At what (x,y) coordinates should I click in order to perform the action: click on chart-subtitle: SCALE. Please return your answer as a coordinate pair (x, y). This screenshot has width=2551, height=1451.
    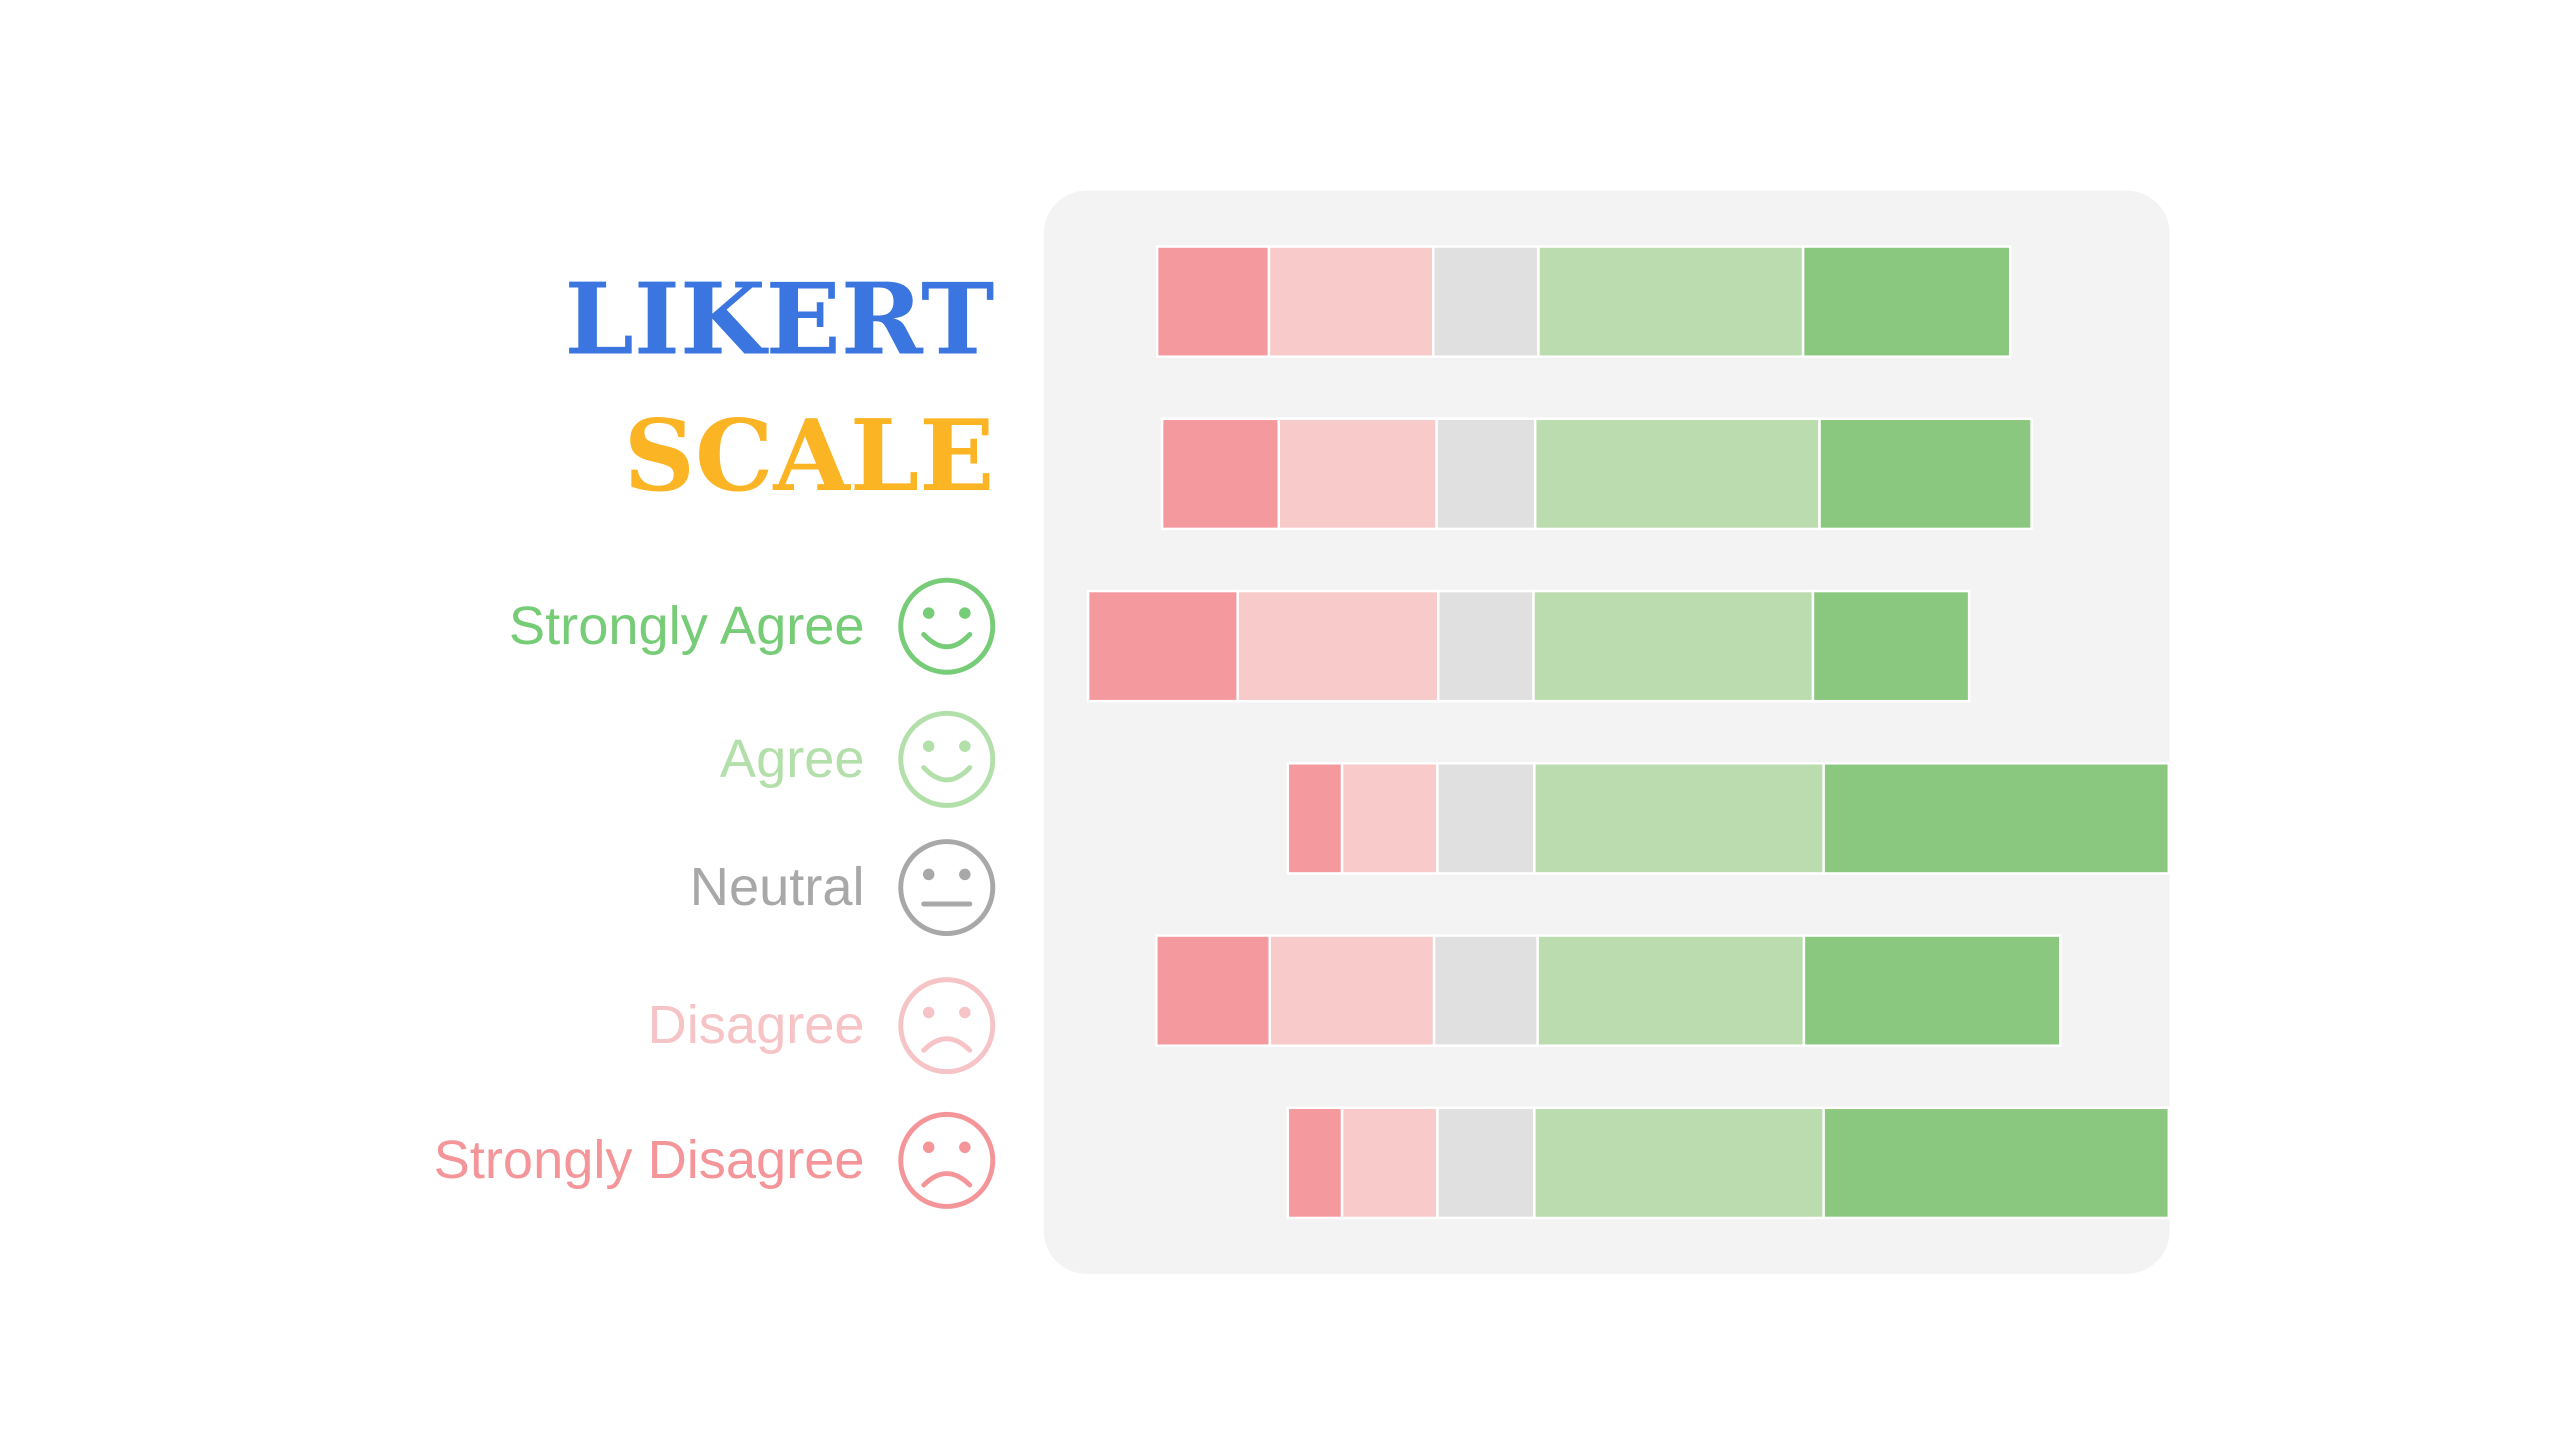
    Looking at the image, I should click on (809, 456).